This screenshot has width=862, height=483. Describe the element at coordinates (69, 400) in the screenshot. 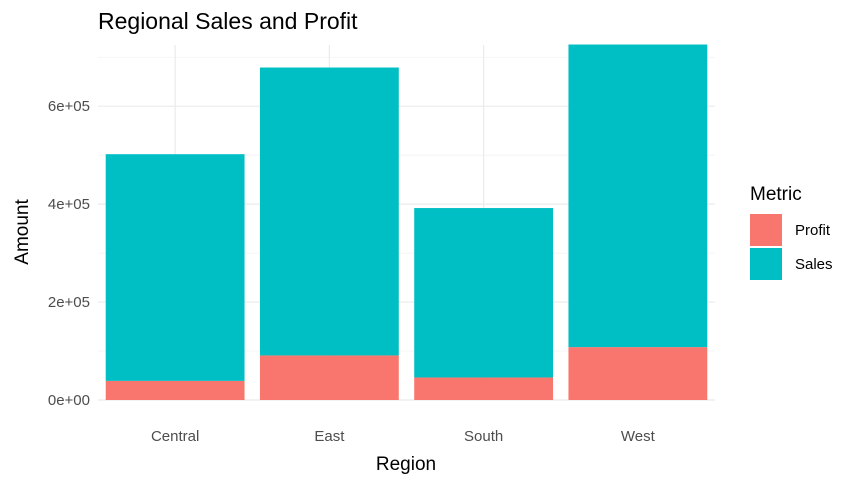

I see `y-tick-label: 0e+00` at that location.